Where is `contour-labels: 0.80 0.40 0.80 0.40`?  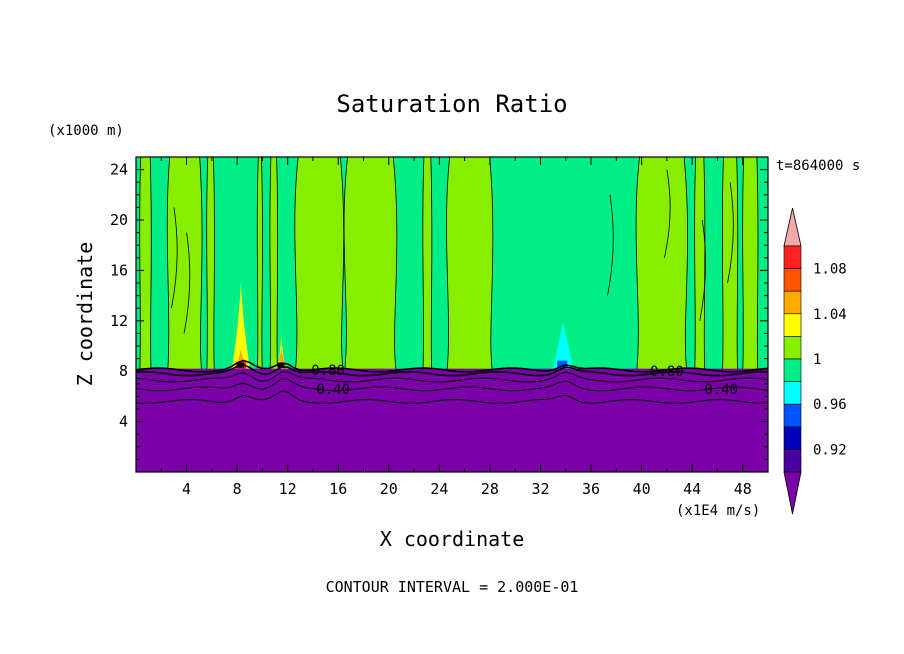 contour-labels: 0.80 0.40 0.80 0.40 is located at coordinates (524, 380).